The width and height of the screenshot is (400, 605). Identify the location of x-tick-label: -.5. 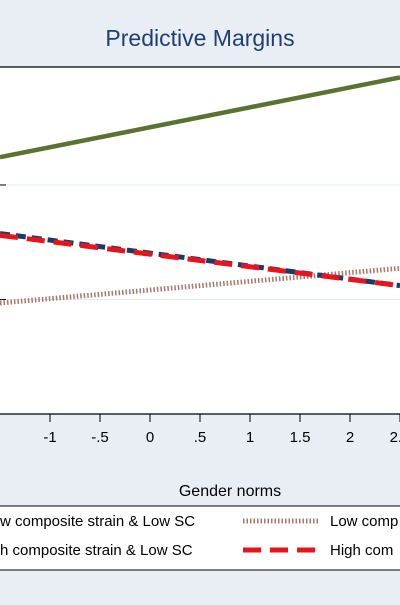
(100, 437).